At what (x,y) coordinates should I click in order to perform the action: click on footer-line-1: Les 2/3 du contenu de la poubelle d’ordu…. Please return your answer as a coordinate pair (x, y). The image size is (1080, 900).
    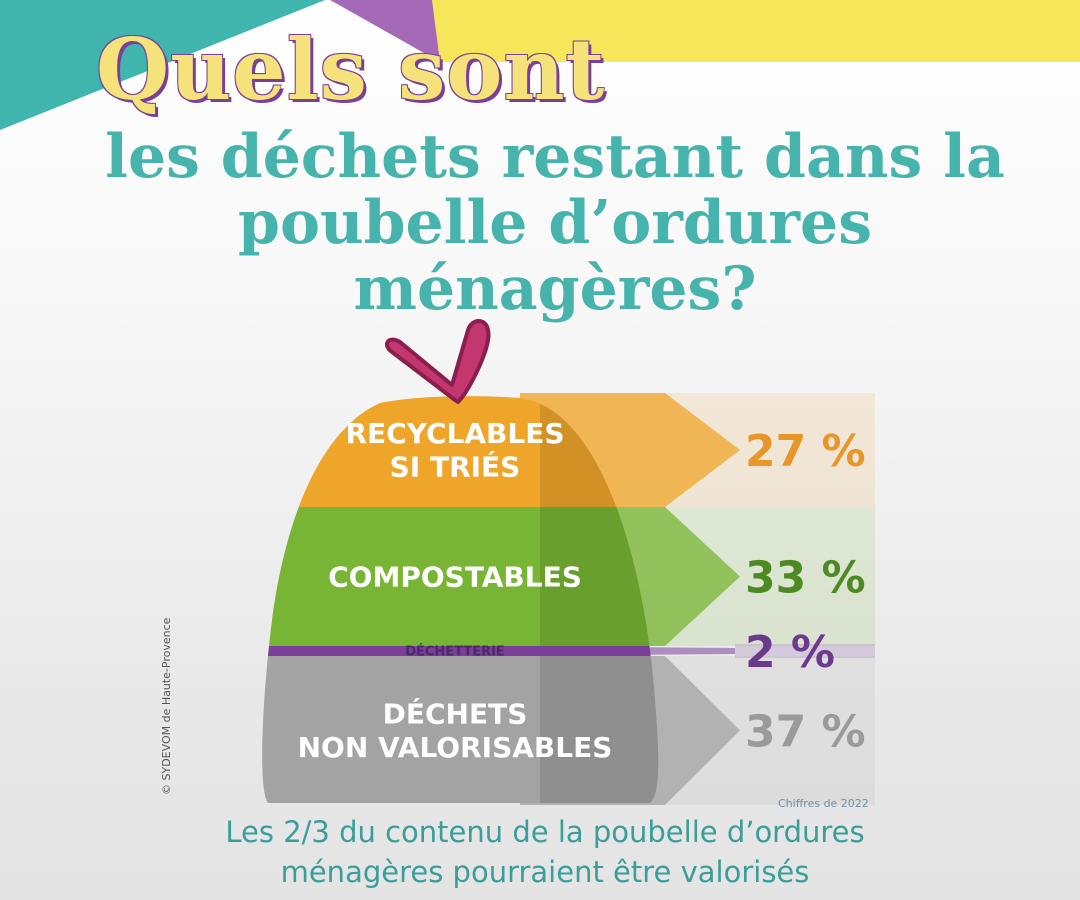
    Looking at the image, I should click on (545, 832).